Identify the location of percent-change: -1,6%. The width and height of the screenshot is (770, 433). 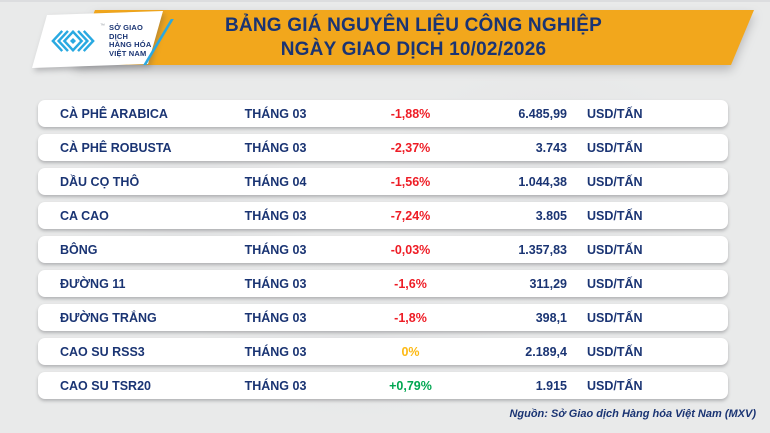
(410, 283).